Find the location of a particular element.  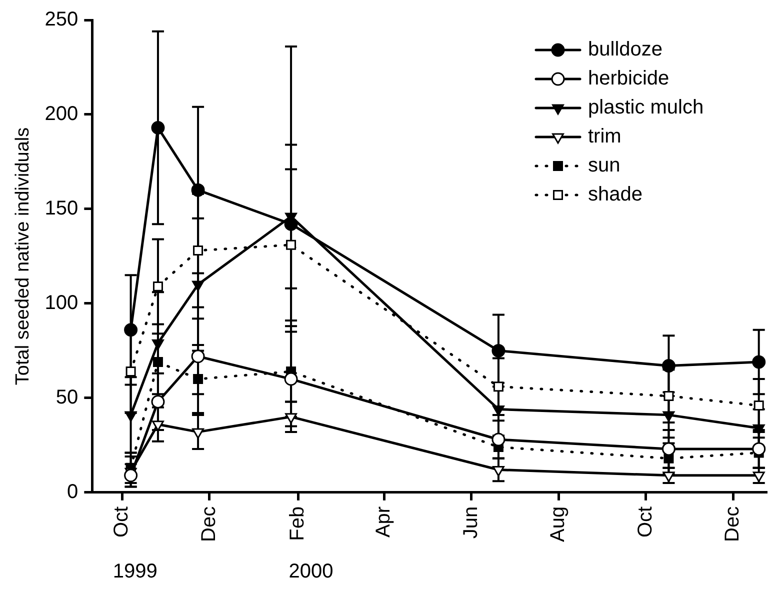

legend-label: plastic mulch is located at coordinates (646, 107).